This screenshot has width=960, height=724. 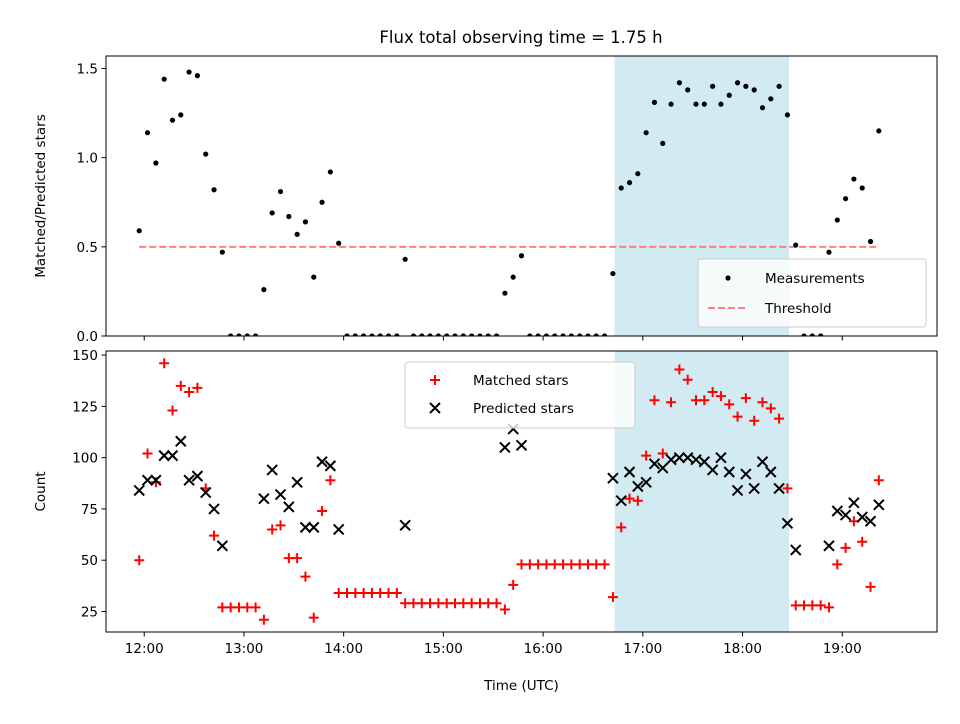 I want to click on y-tick-label: 125, so click(x=85, y=407).